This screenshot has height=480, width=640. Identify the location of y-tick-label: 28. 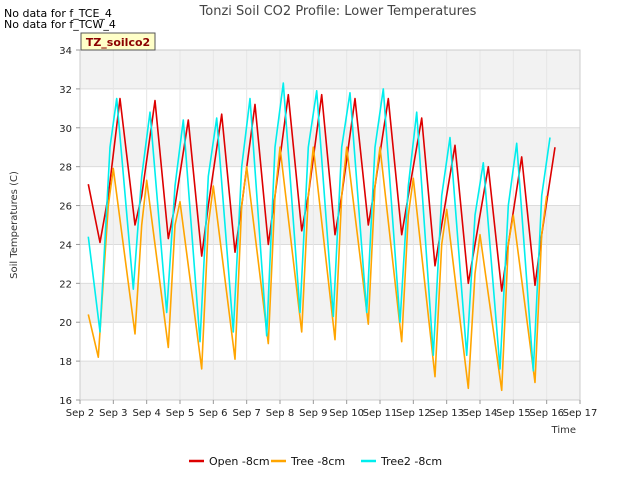
(65, 168).